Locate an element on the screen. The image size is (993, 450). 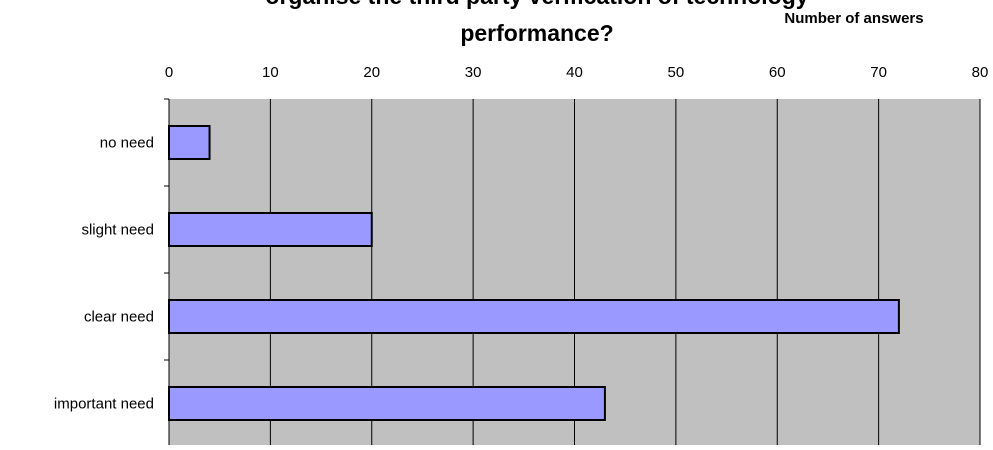
category-label: no need is located at coordinates (127, 143).